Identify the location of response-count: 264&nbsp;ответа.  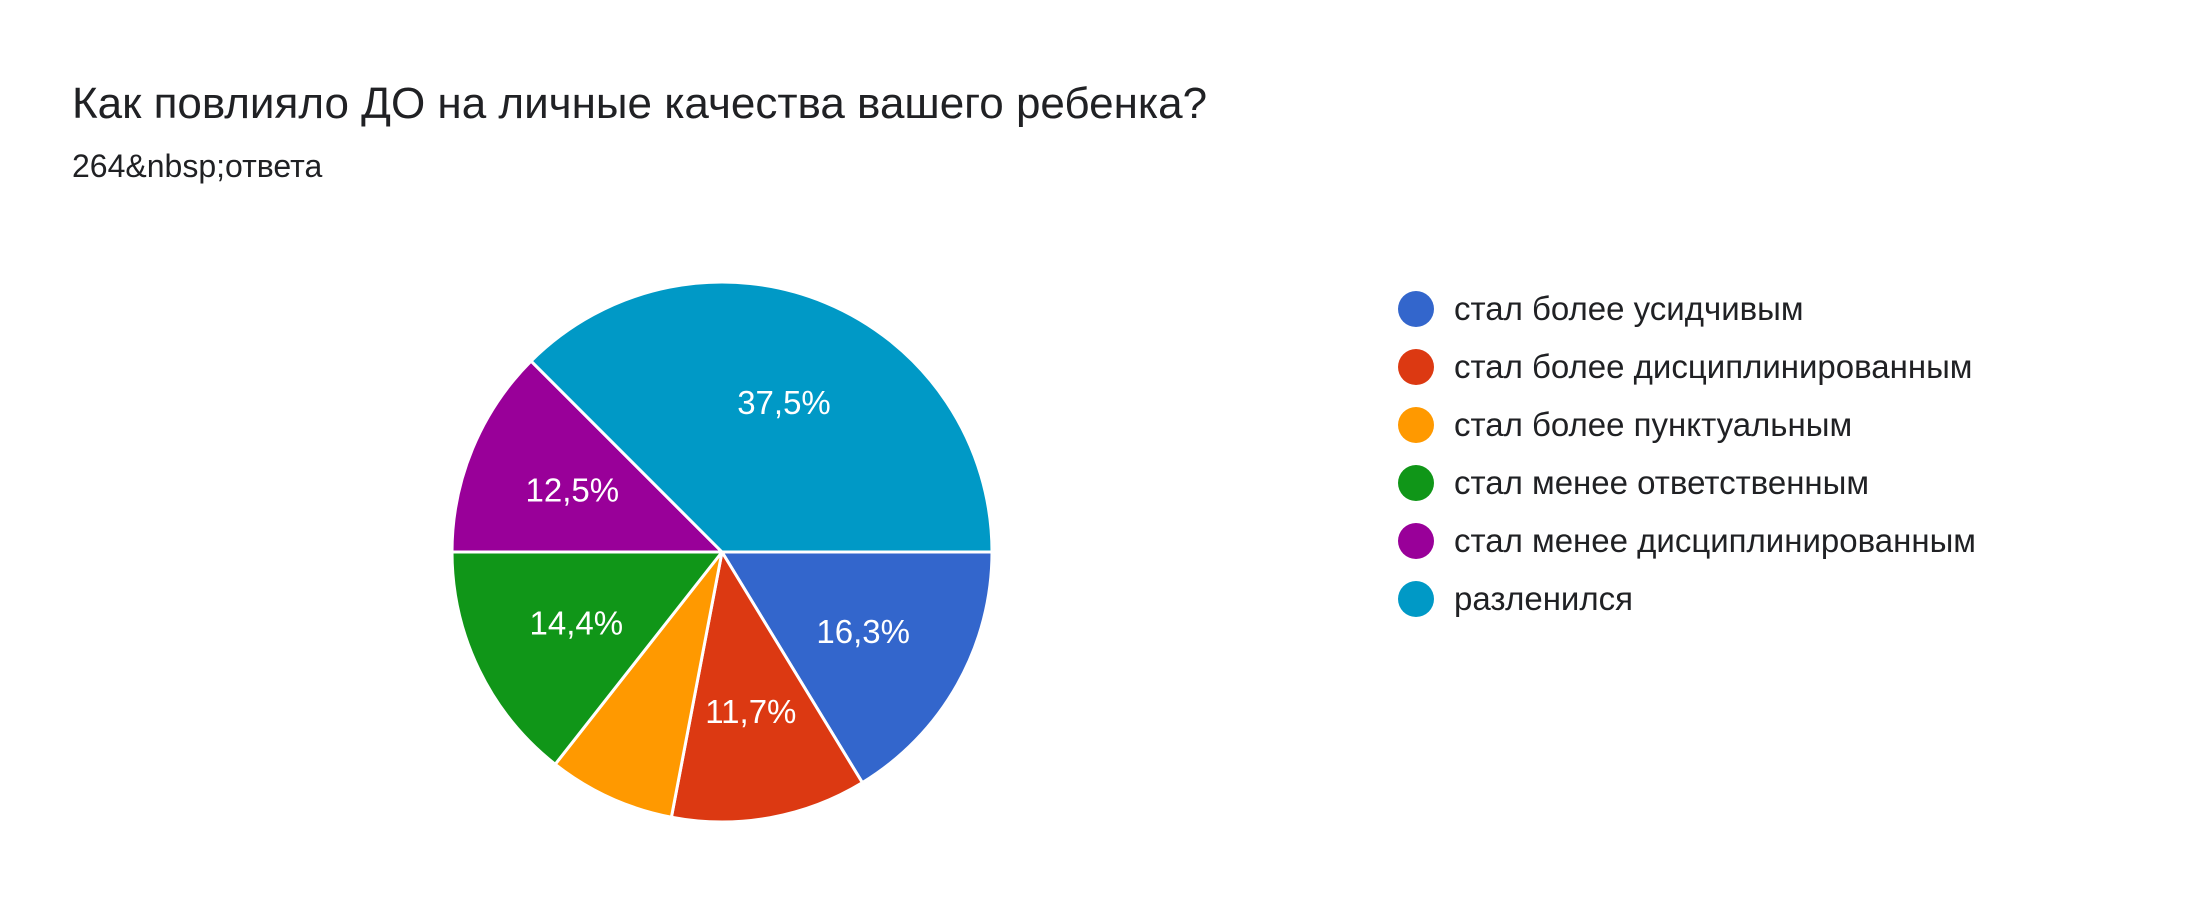
(197, 166).